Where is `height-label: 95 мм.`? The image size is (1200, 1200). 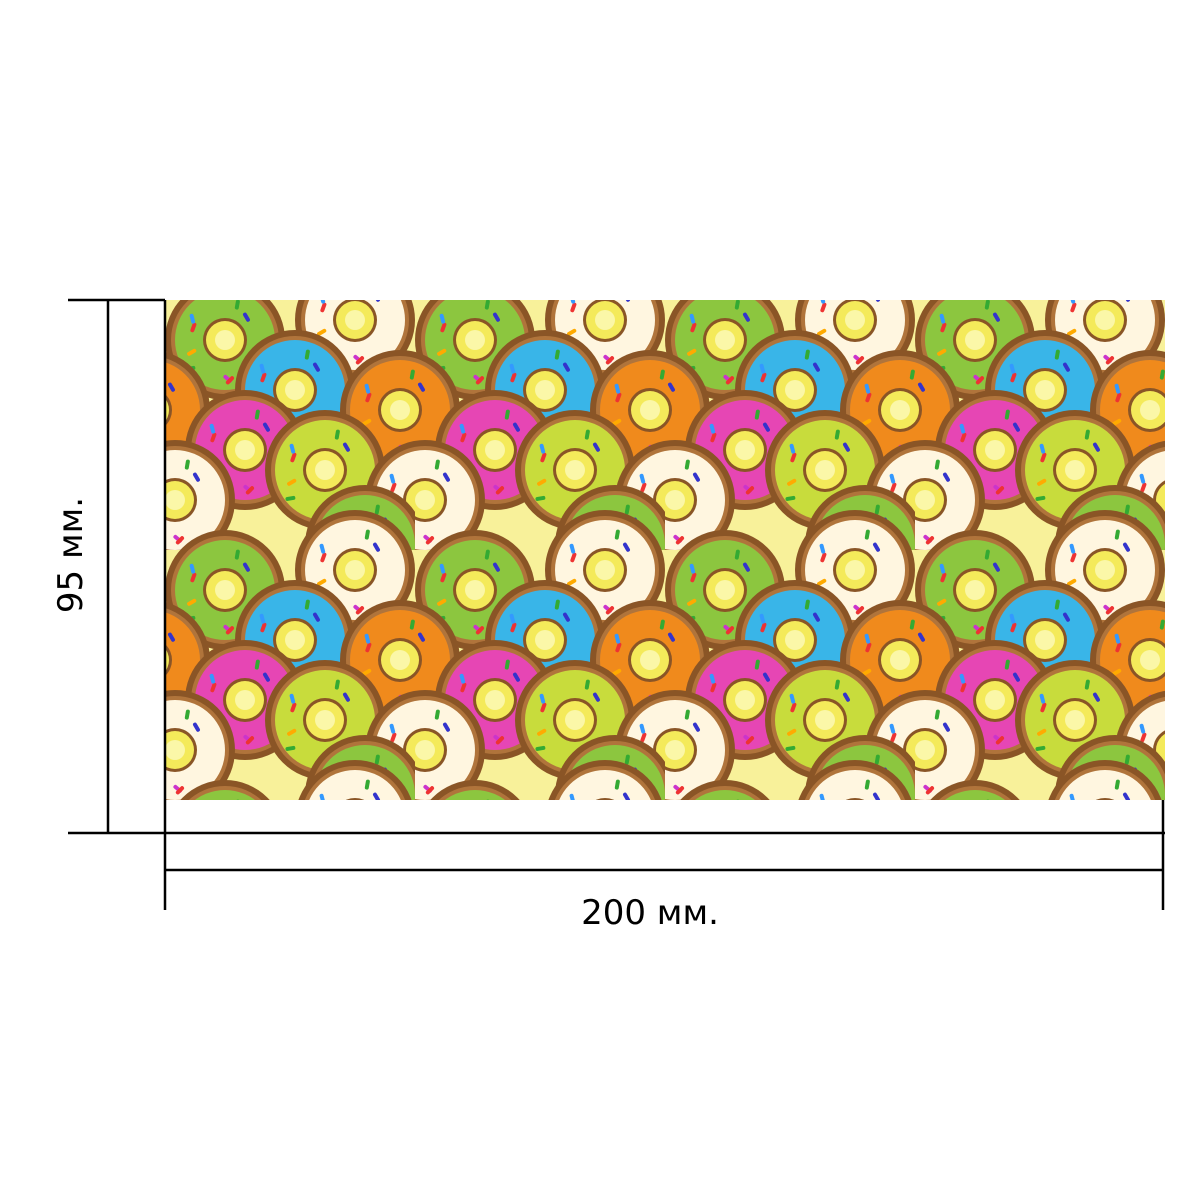 height-label: 95 мм. is located at coordinates (71, 555).